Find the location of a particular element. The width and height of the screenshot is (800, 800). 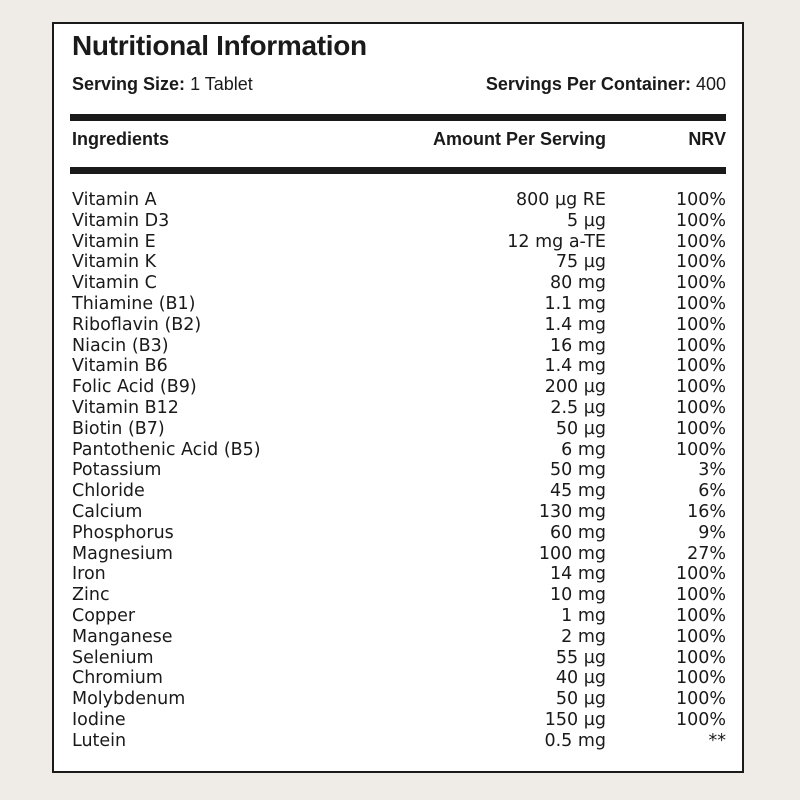

ingredient-name: Zinc is located at coordinates (91, 595).